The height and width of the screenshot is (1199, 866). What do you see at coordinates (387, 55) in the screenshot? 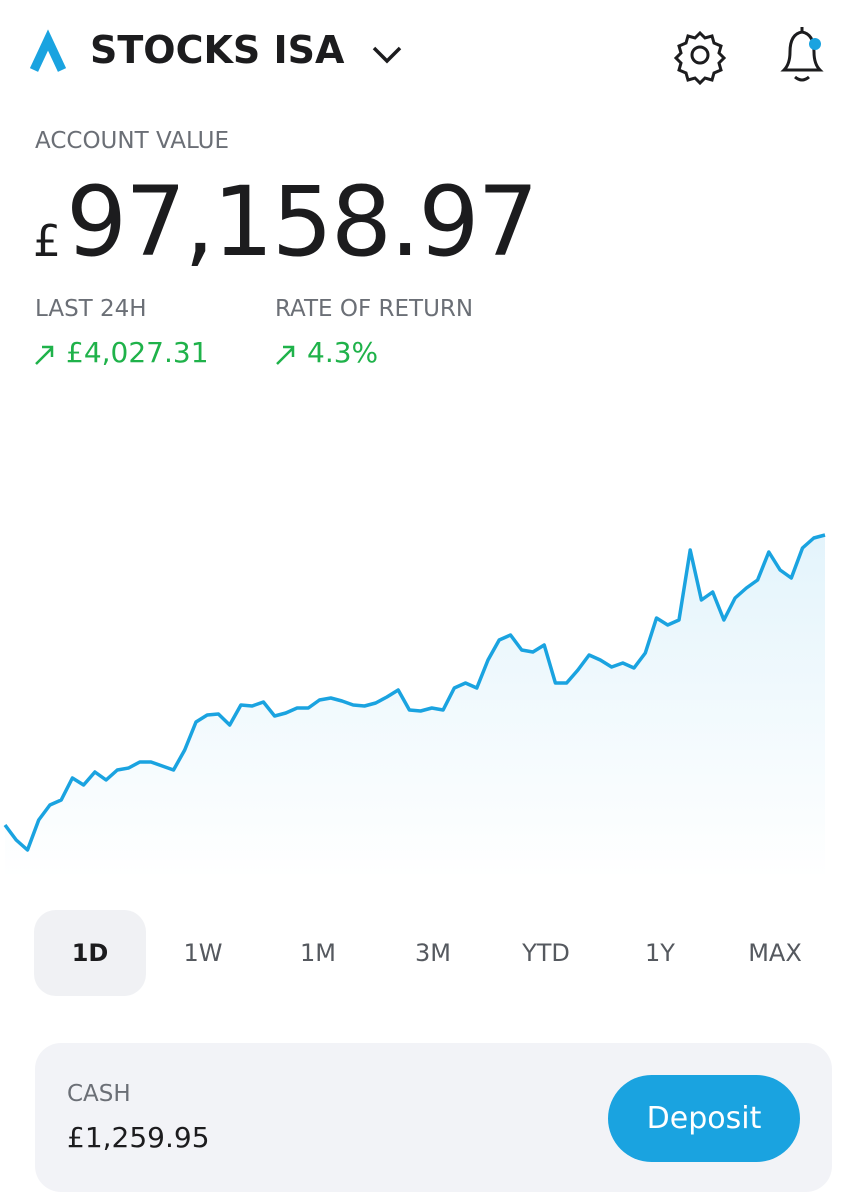
I see `dropdown-icon` at bounding box center [387, 55].